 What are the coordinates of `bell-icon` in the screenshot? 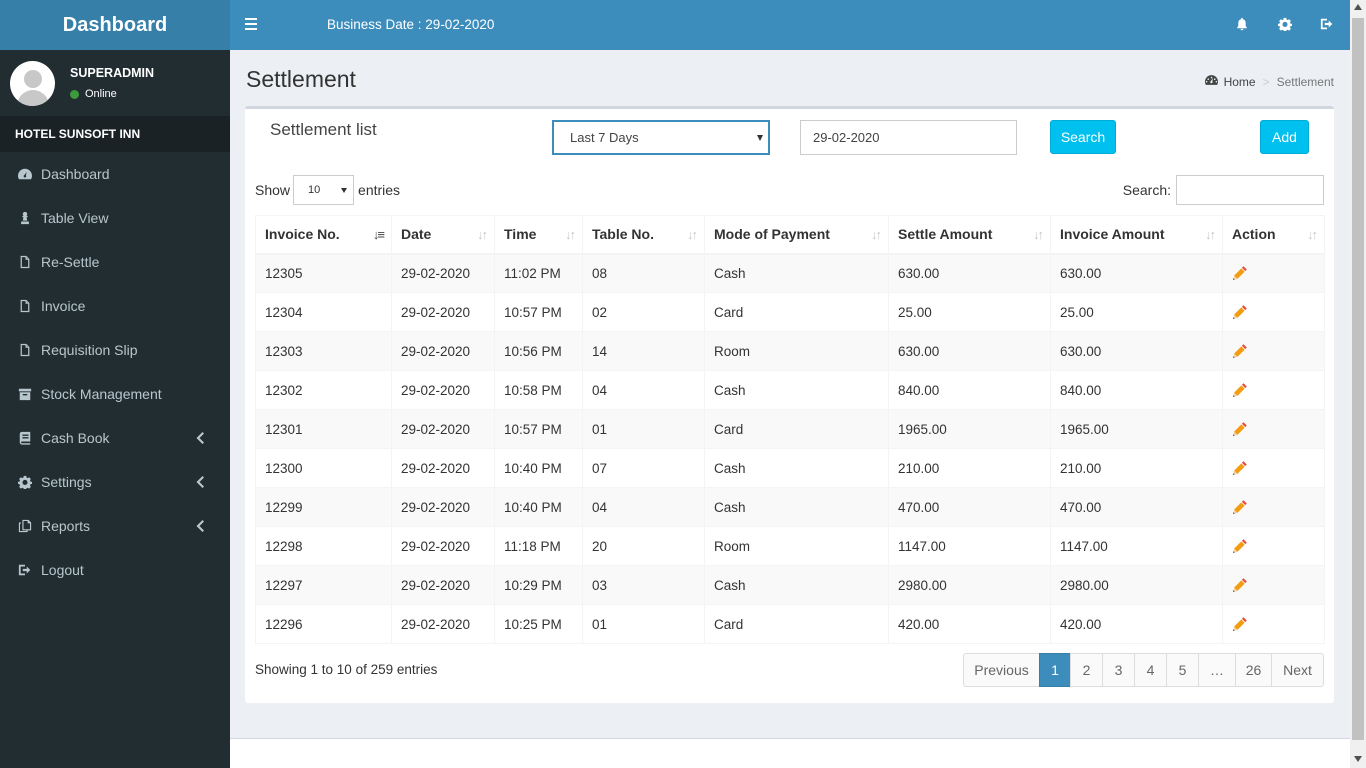 It's located at (1242, 24).